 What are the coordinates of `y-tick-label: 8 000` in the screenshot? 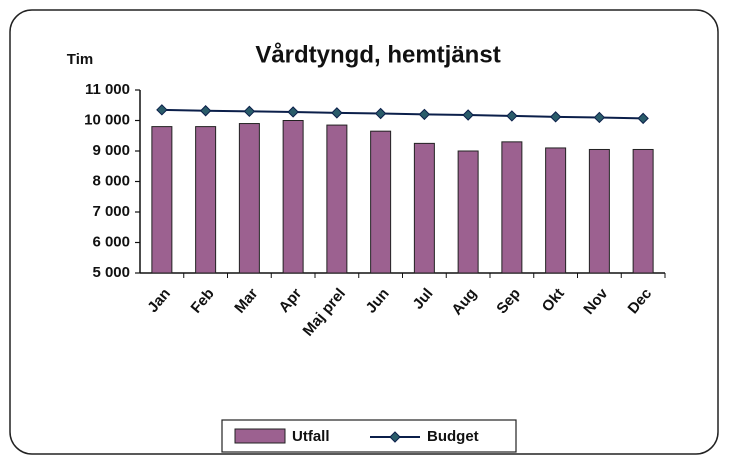 It's located at (111, 180).